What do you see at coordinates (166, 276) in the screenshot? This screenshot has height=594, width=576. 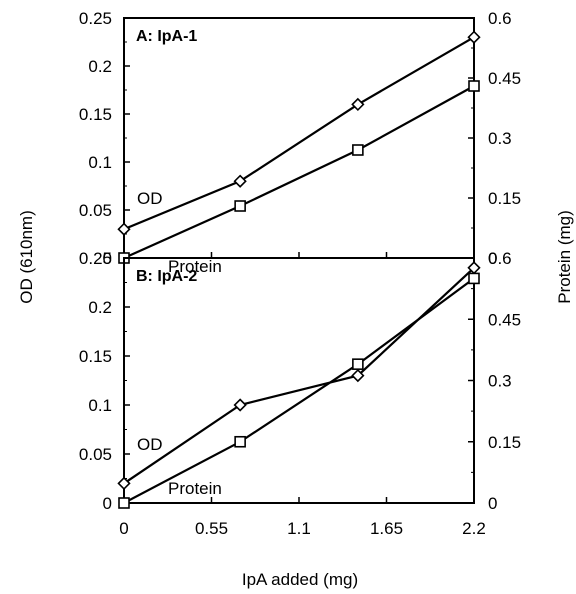 I see `panel-title: B: IpA-2` at bounding box center [166, 276].